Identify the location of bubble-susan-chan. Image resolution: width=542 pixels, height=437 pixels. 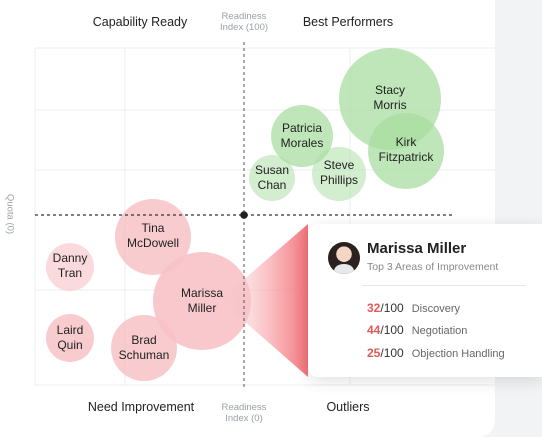
(272, 178).